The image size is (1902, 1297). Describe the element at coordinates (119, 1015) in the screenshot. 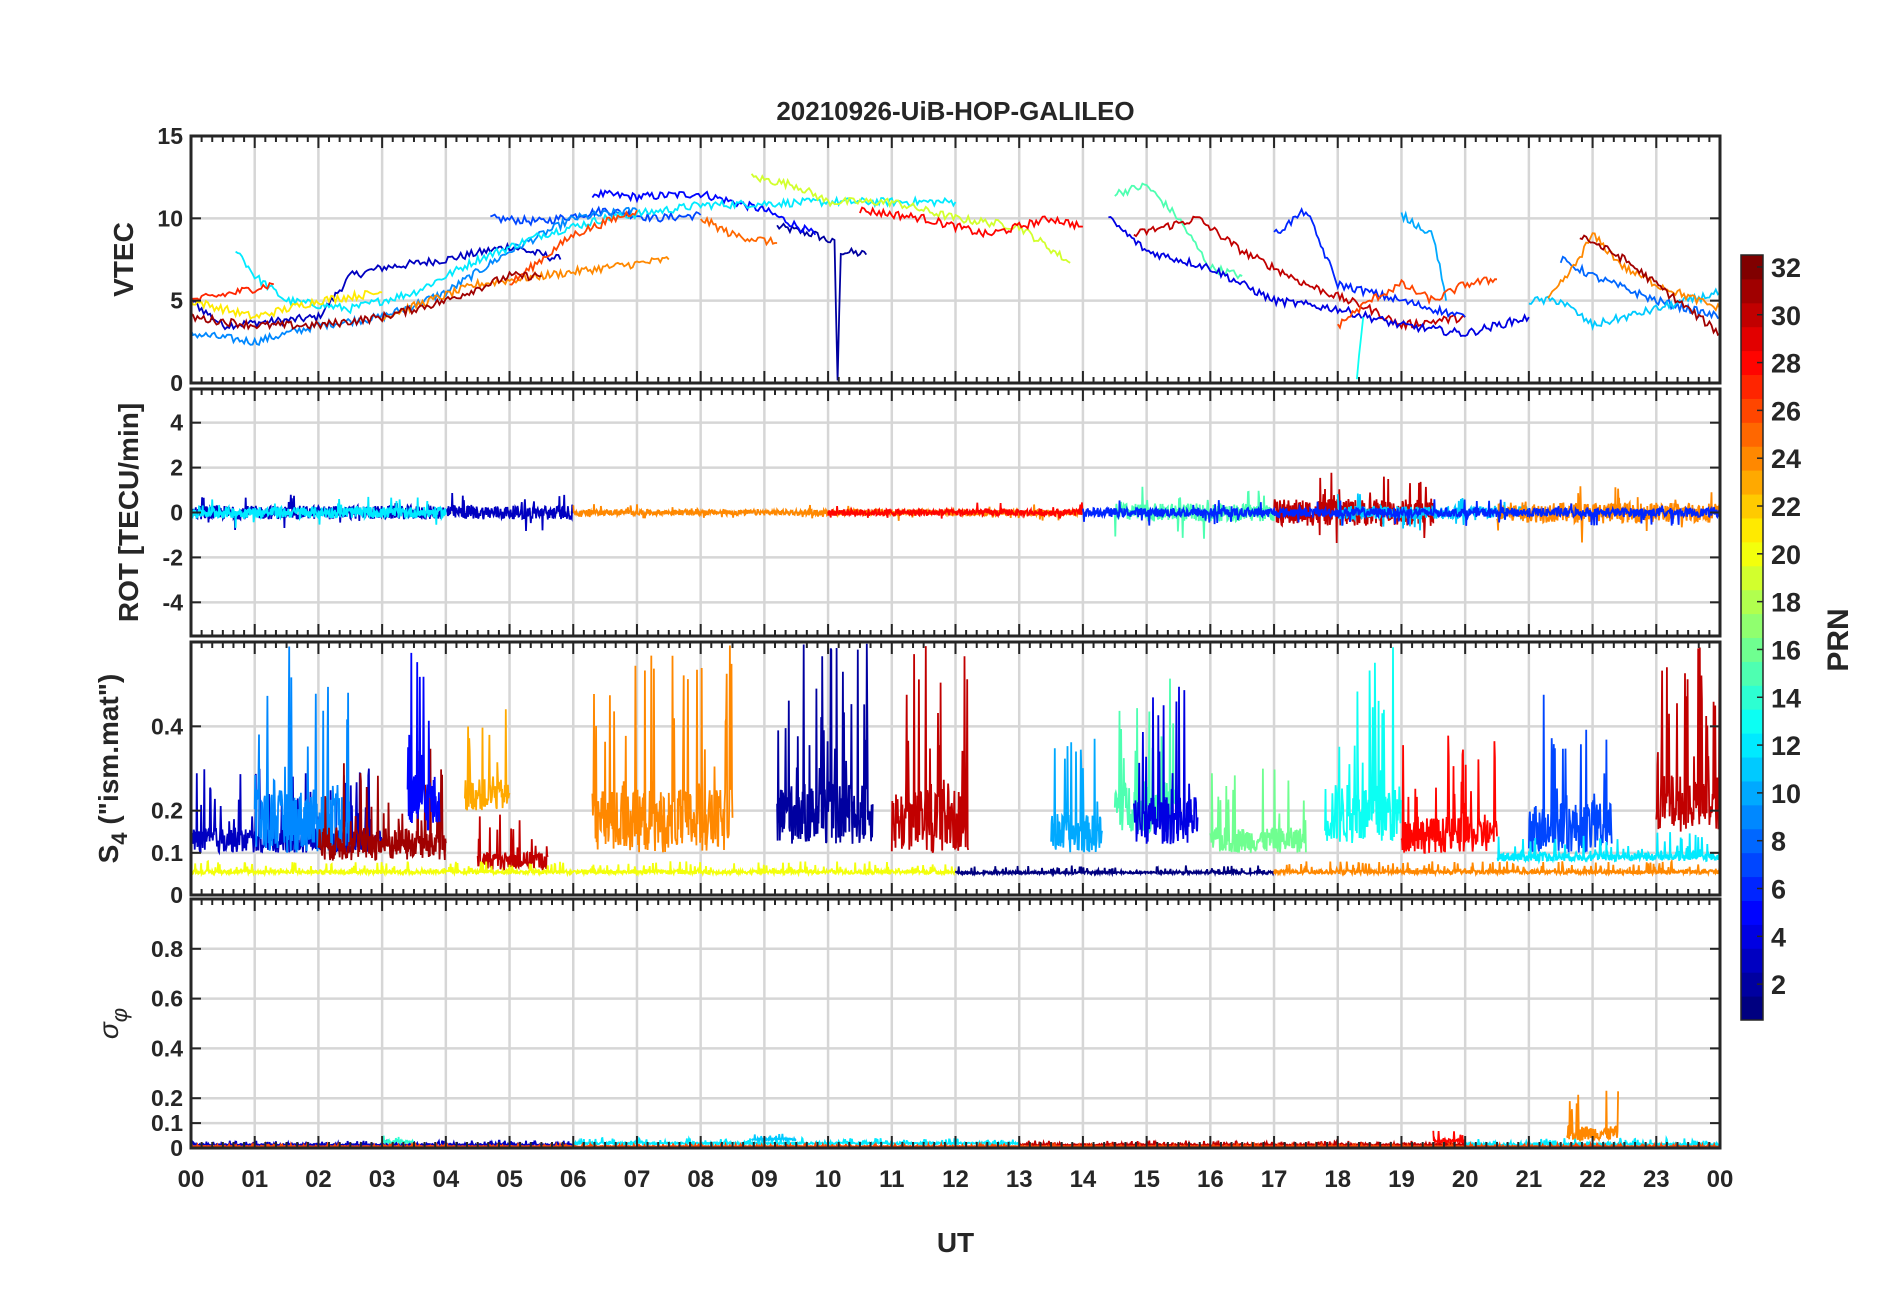

I see `y-axis-label-subscript: φ` at that location.